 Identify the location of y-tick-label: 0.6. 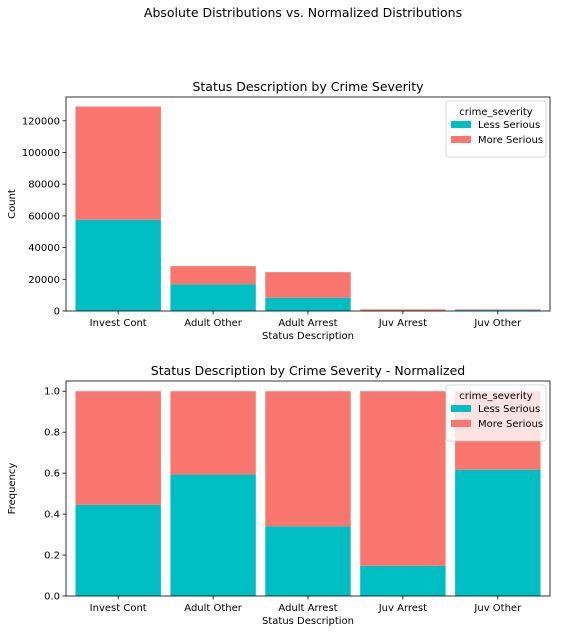
(52, 474).